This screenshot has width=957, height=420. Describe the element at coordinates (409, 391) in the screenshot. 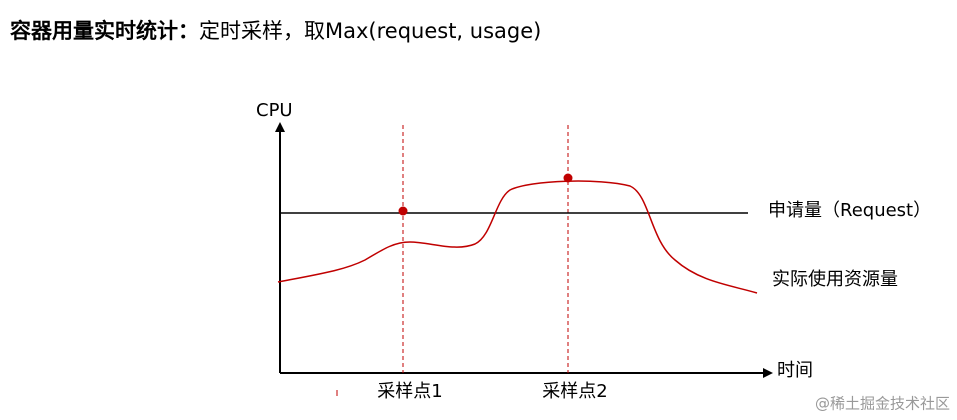

I see `sample-label: 采样点1` at that location.